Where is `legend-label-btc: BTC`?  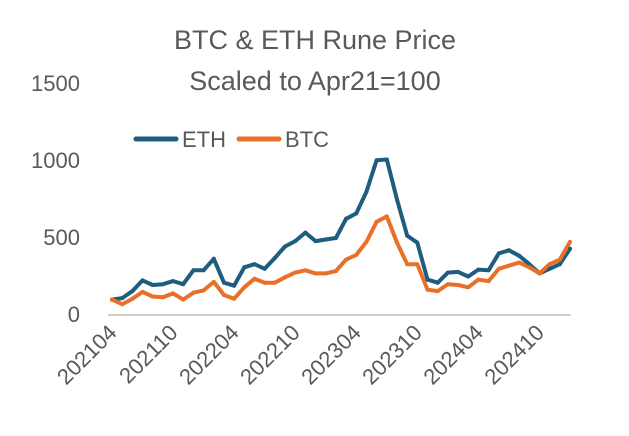 legend-label-btc: BTC is located at coordinates (307, 139).